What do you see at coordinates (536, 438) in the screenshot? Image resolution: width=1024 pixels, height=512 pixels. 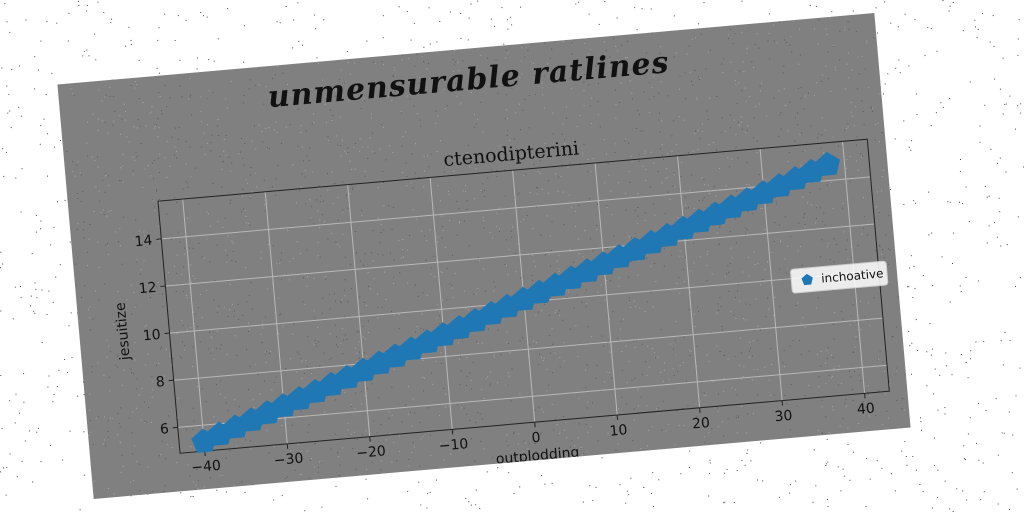 I see `x-tick-label: 0` at bounding box center [536, 438].